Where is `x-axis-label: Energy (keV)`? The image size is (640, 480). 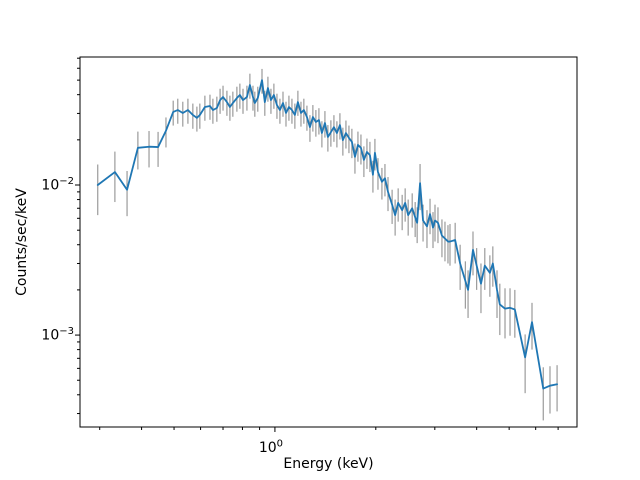 x-axis-label: Energy (keV) is located at coordinates (328, 464).